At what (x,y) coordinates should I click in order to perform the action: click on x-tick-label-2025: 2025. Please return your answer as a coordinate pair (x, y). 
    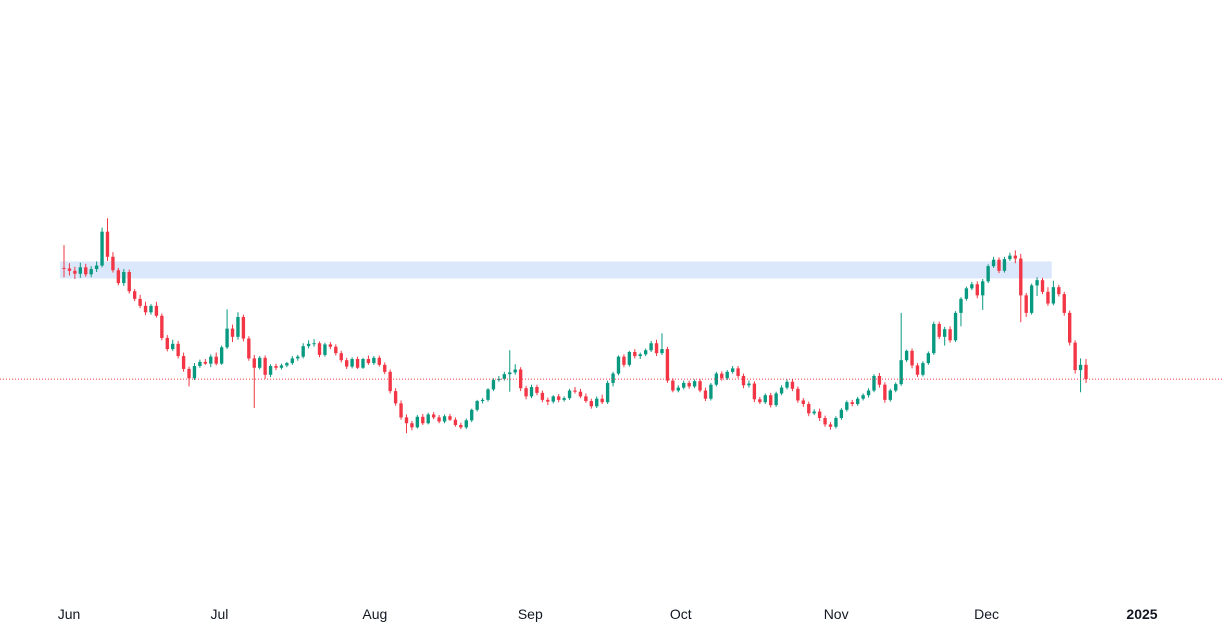
    Looking at the image, I should click on (1141, 614).